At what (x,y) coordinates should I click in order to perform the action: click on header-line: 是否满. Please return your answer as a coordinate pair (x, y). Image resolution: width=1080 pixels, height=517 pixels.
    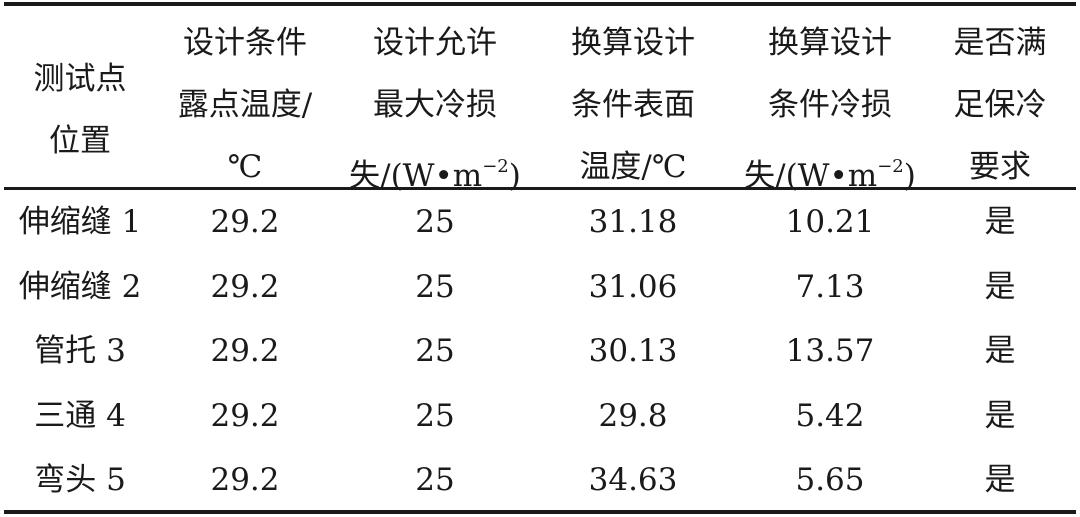
    Looking at the image, I should click on (1000, 43).